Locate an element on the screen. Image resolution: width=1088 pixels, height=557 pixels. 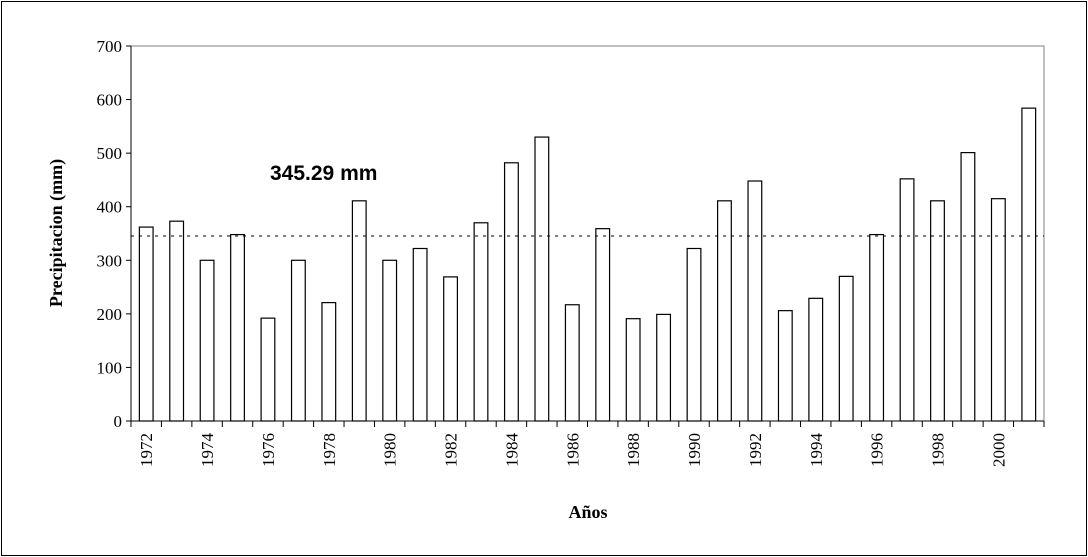
bar-1995 is located at coordinates (846, 348).